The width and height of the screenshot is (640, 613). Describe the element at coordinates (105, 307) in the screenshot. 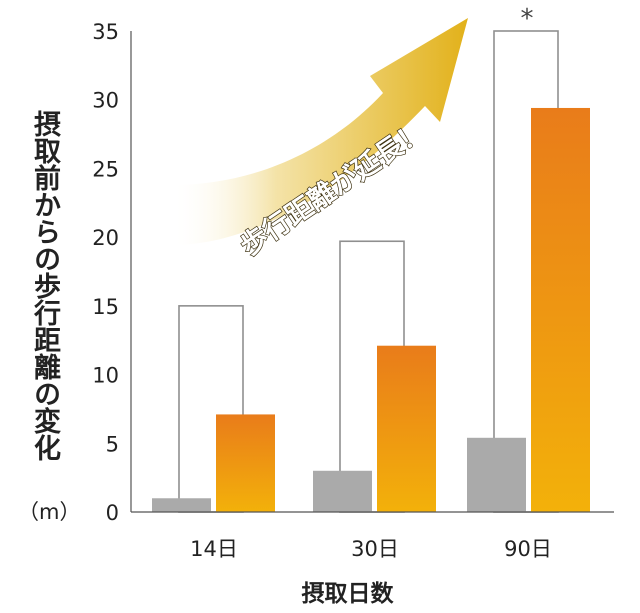

I see `y-tick-label: 15` at that location.